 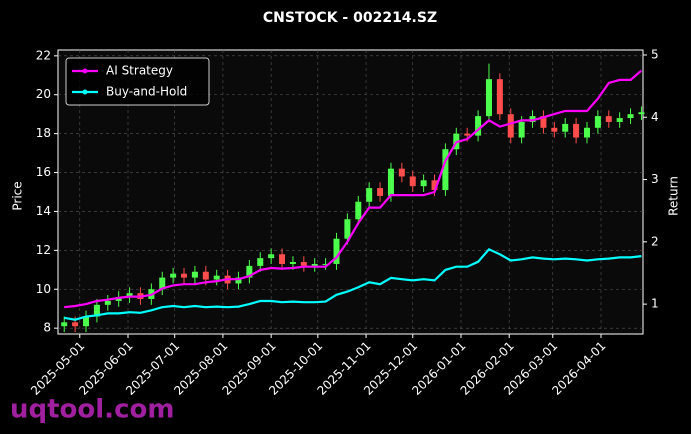 What do you see at coordinates (47, 328) in the screenshot?
I see `y-tick-label: 8` at bounding box center [47, 328].